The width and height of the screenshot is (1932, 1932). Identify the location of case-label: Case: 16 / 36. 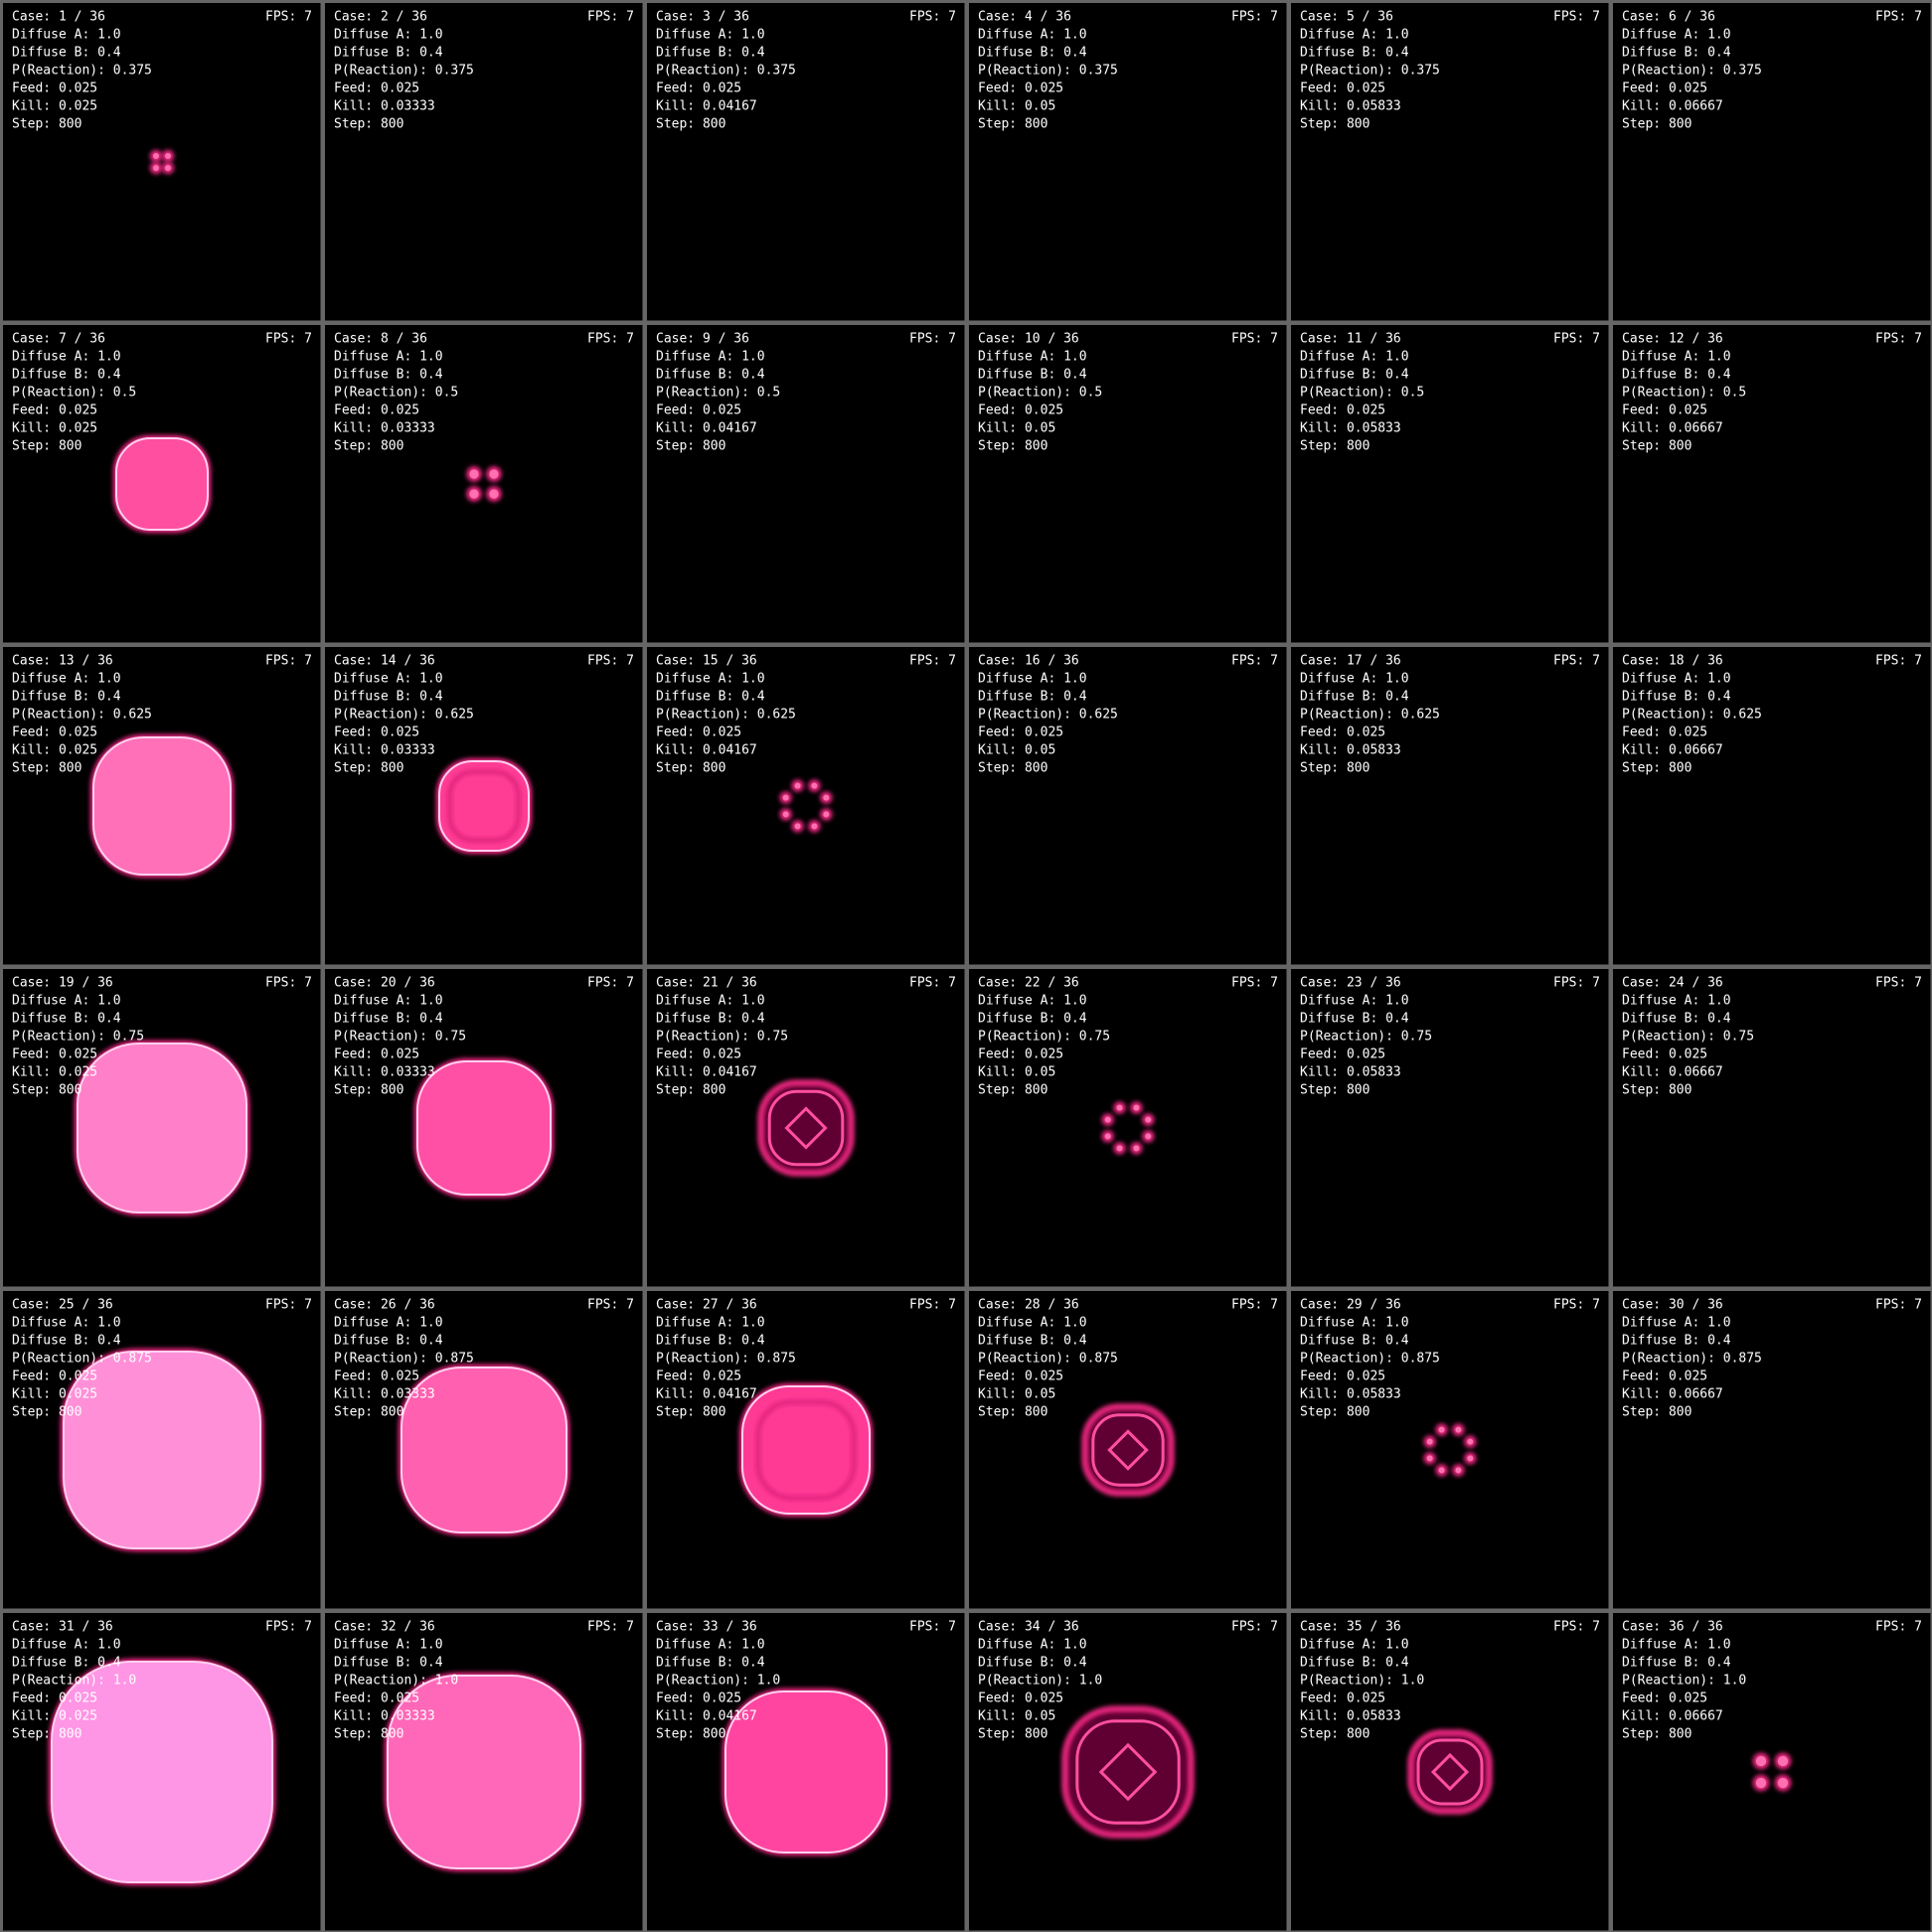
(1028, 661).